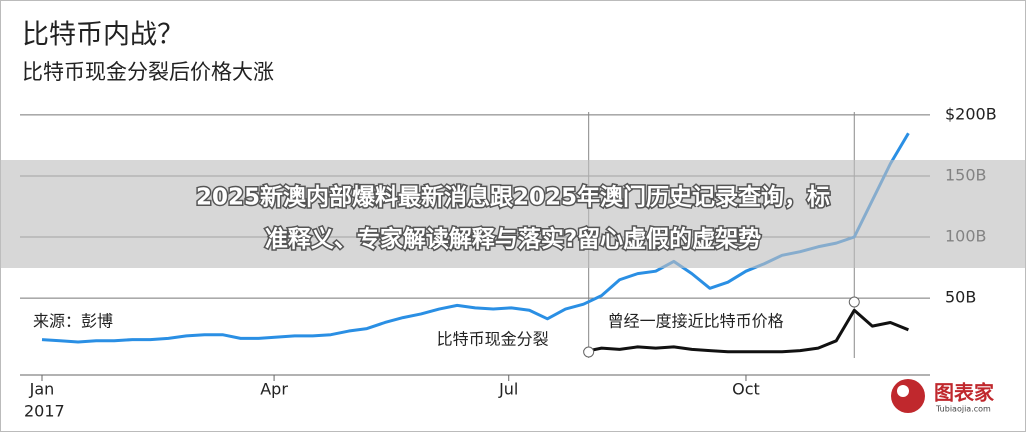  What do you see at coordinates (513, 239) in the screenshot?
I see `banner-line: 准释义、专家解读解释与落实?留心虚假的虚架势` at bounding box center [513, 239].